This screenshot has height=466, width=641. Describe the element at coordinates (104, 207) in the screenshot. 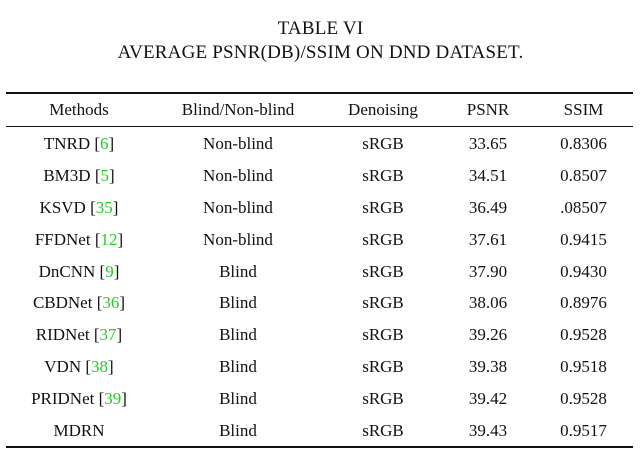

I see `citation-link: 35` at that location.